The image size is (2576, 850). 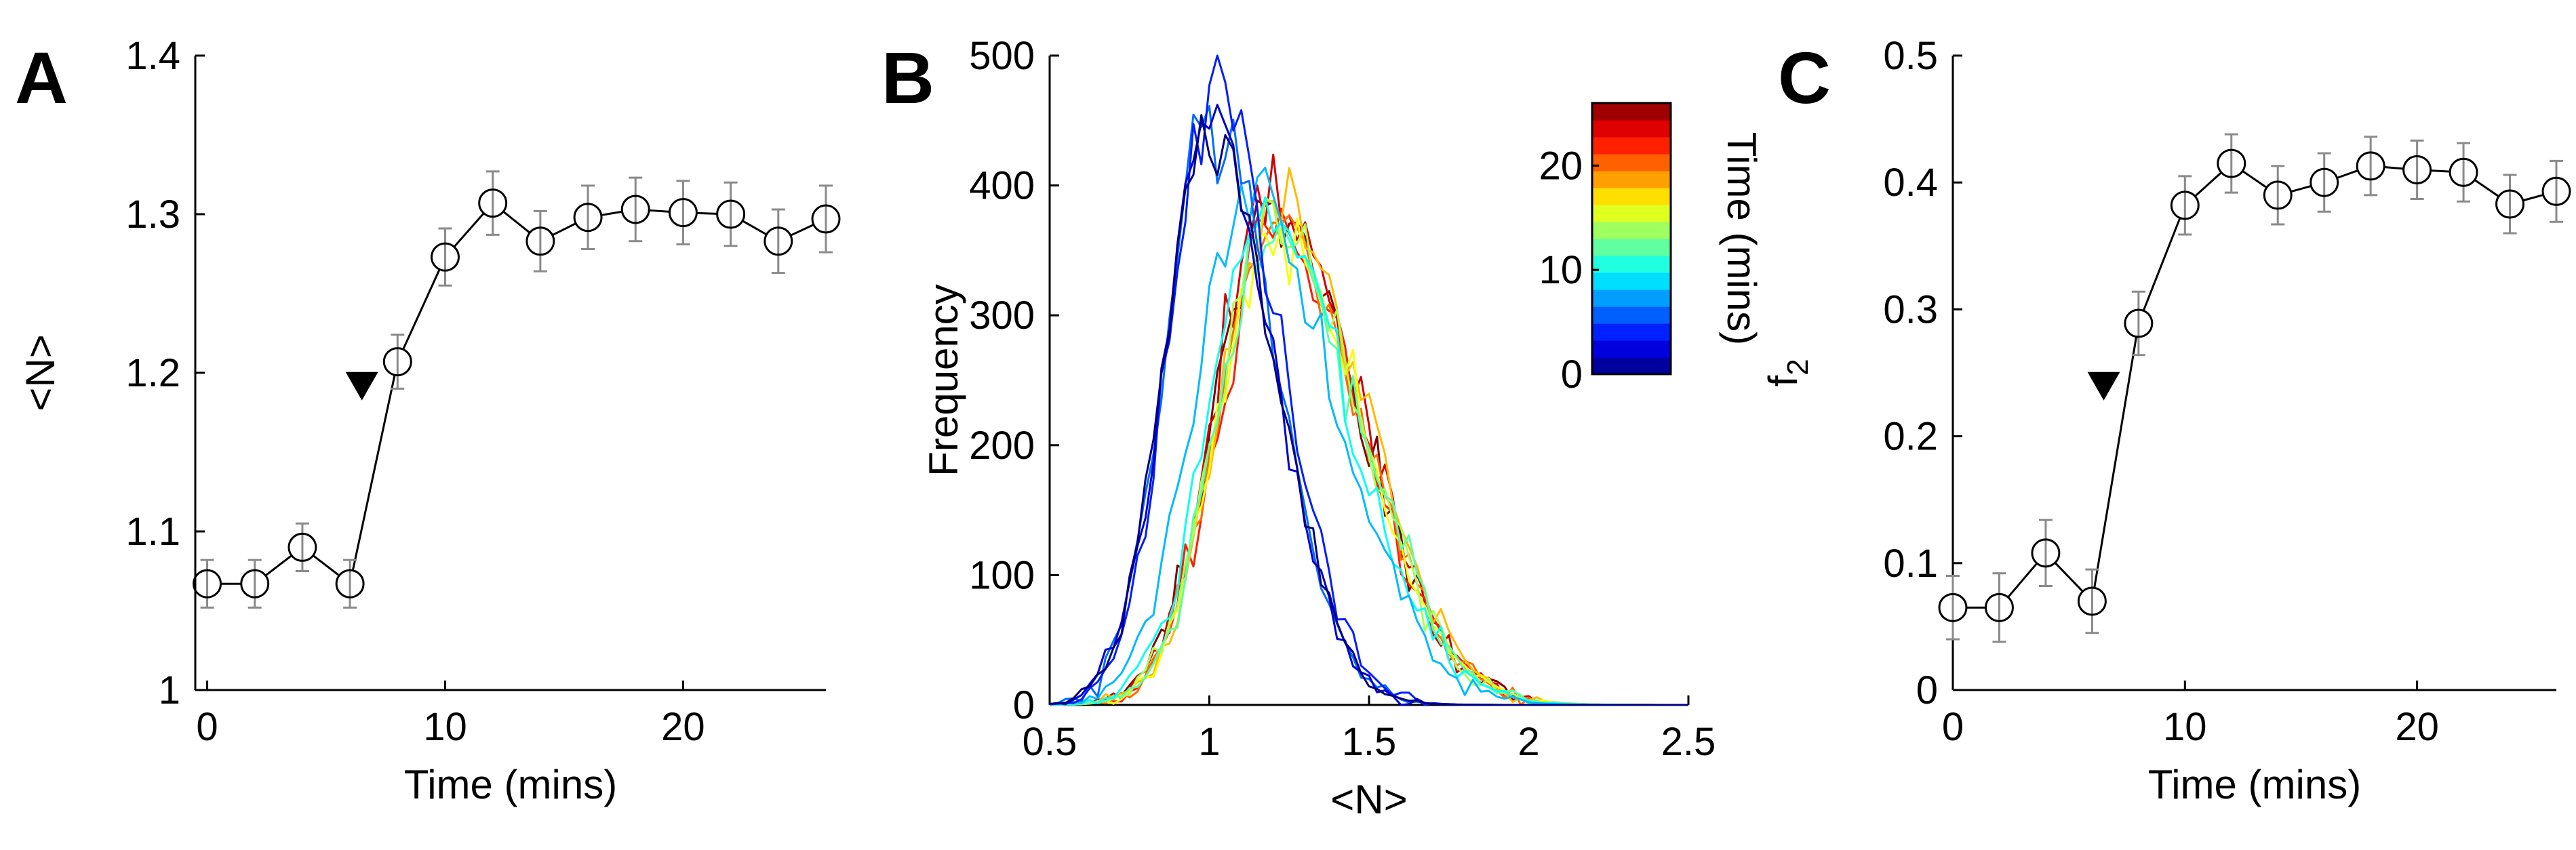 I want to click on y-axis-title: f2, so click(x=1788, y=372).